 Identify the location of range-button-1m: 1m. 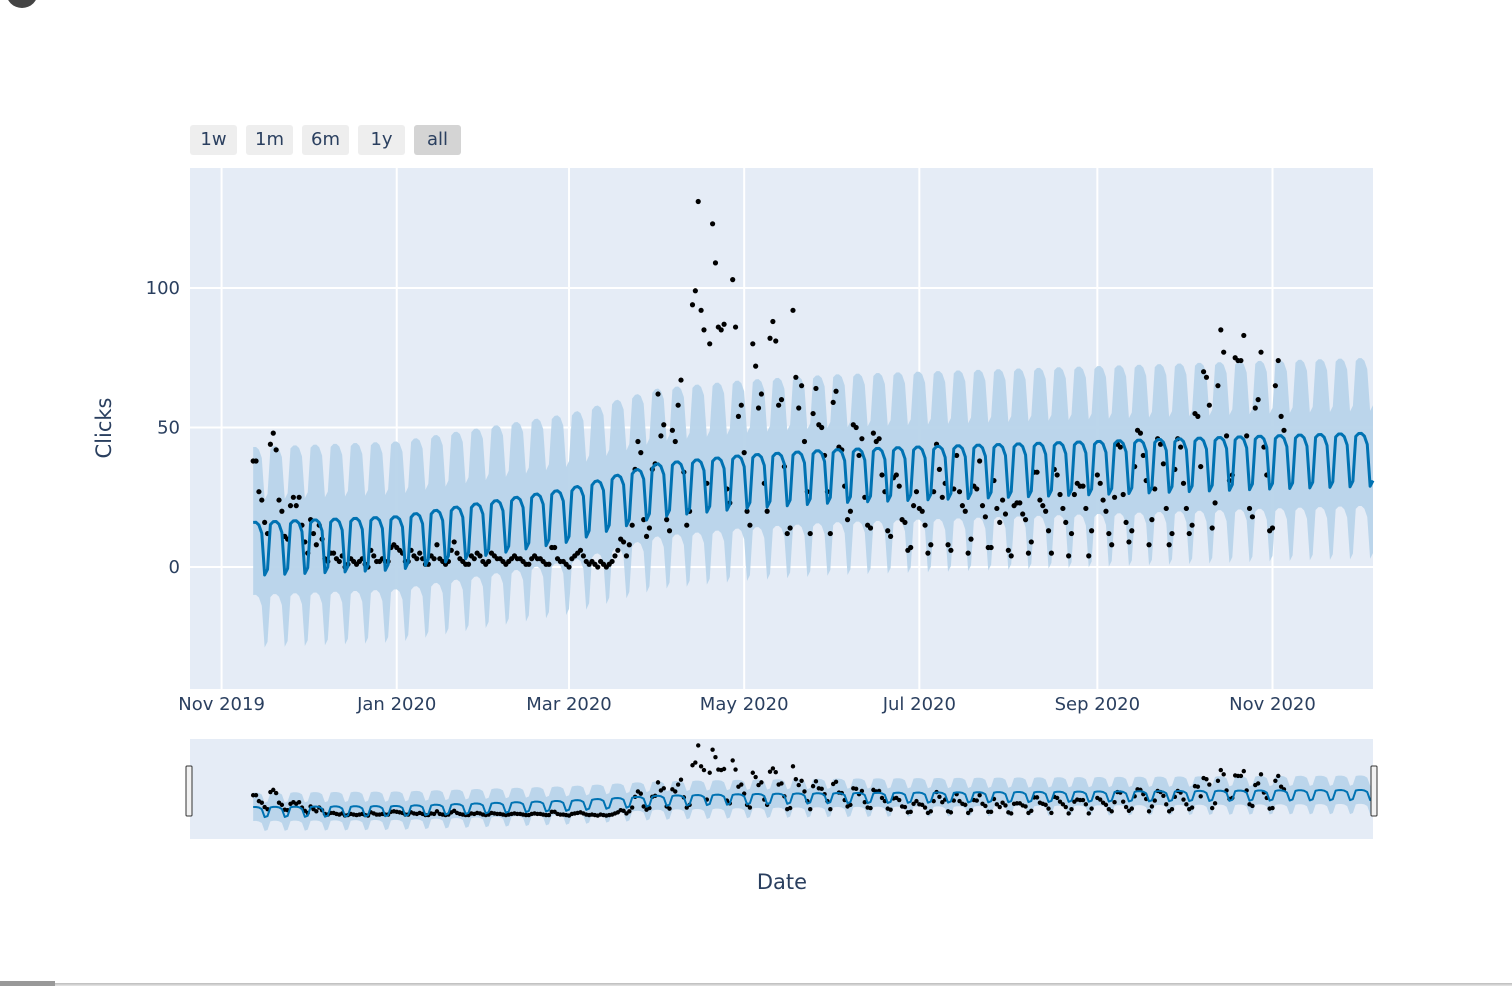
(269, 140).